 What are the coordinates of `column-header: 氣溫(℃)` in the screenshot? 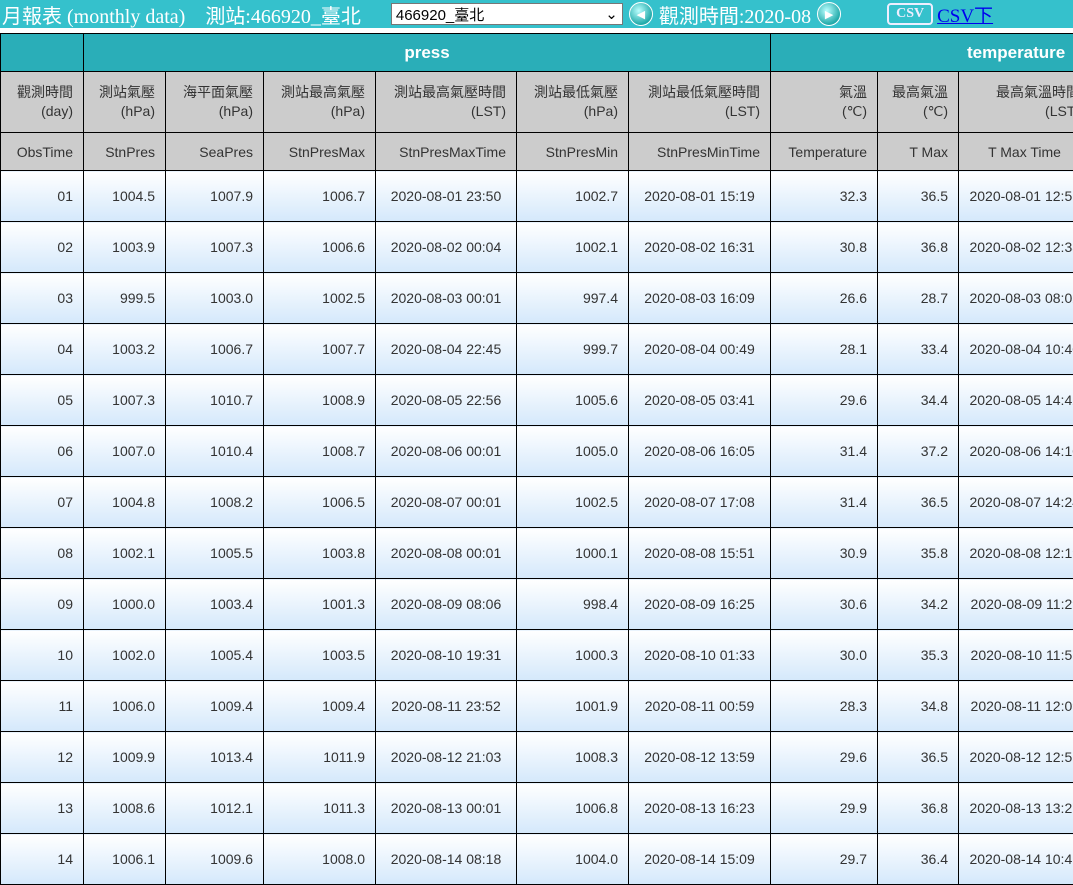 It's located at (824, 102).